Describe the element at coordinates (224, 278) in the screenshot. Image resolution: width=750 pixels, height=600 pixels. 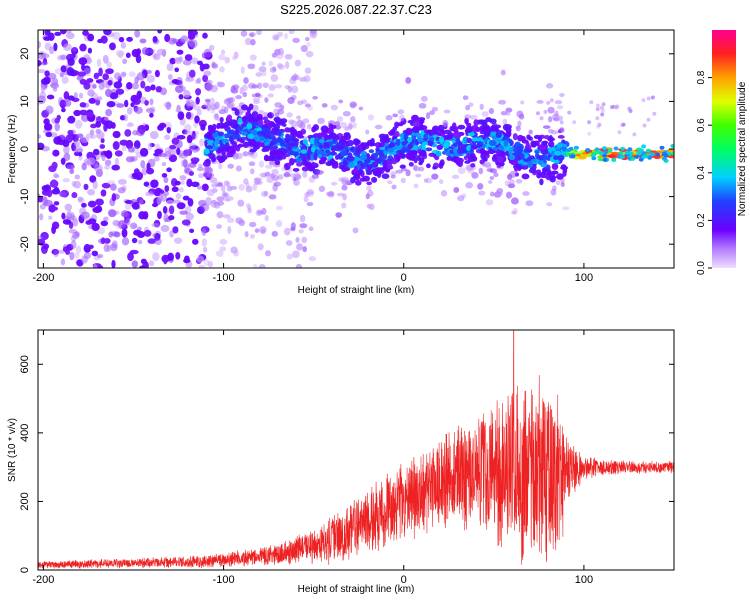
I see `spectrogram-x-tick-label-1: -100` at that location.